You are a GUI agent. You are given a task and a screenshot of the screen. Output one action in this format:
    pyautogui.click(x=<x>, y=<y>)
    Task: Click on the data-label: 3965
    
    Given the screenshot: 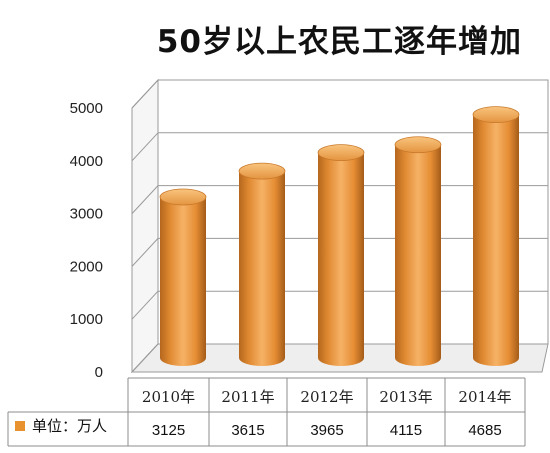 What is the action you would take?
    pyautogui.click(x=326, y=430)
    